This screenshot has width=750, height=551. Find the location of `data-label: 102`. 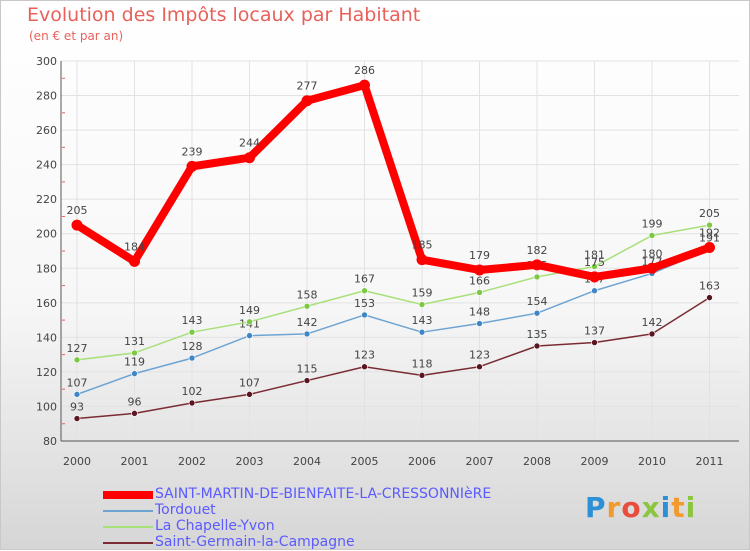

data-label: 102 is located at coordinates (192, 391).